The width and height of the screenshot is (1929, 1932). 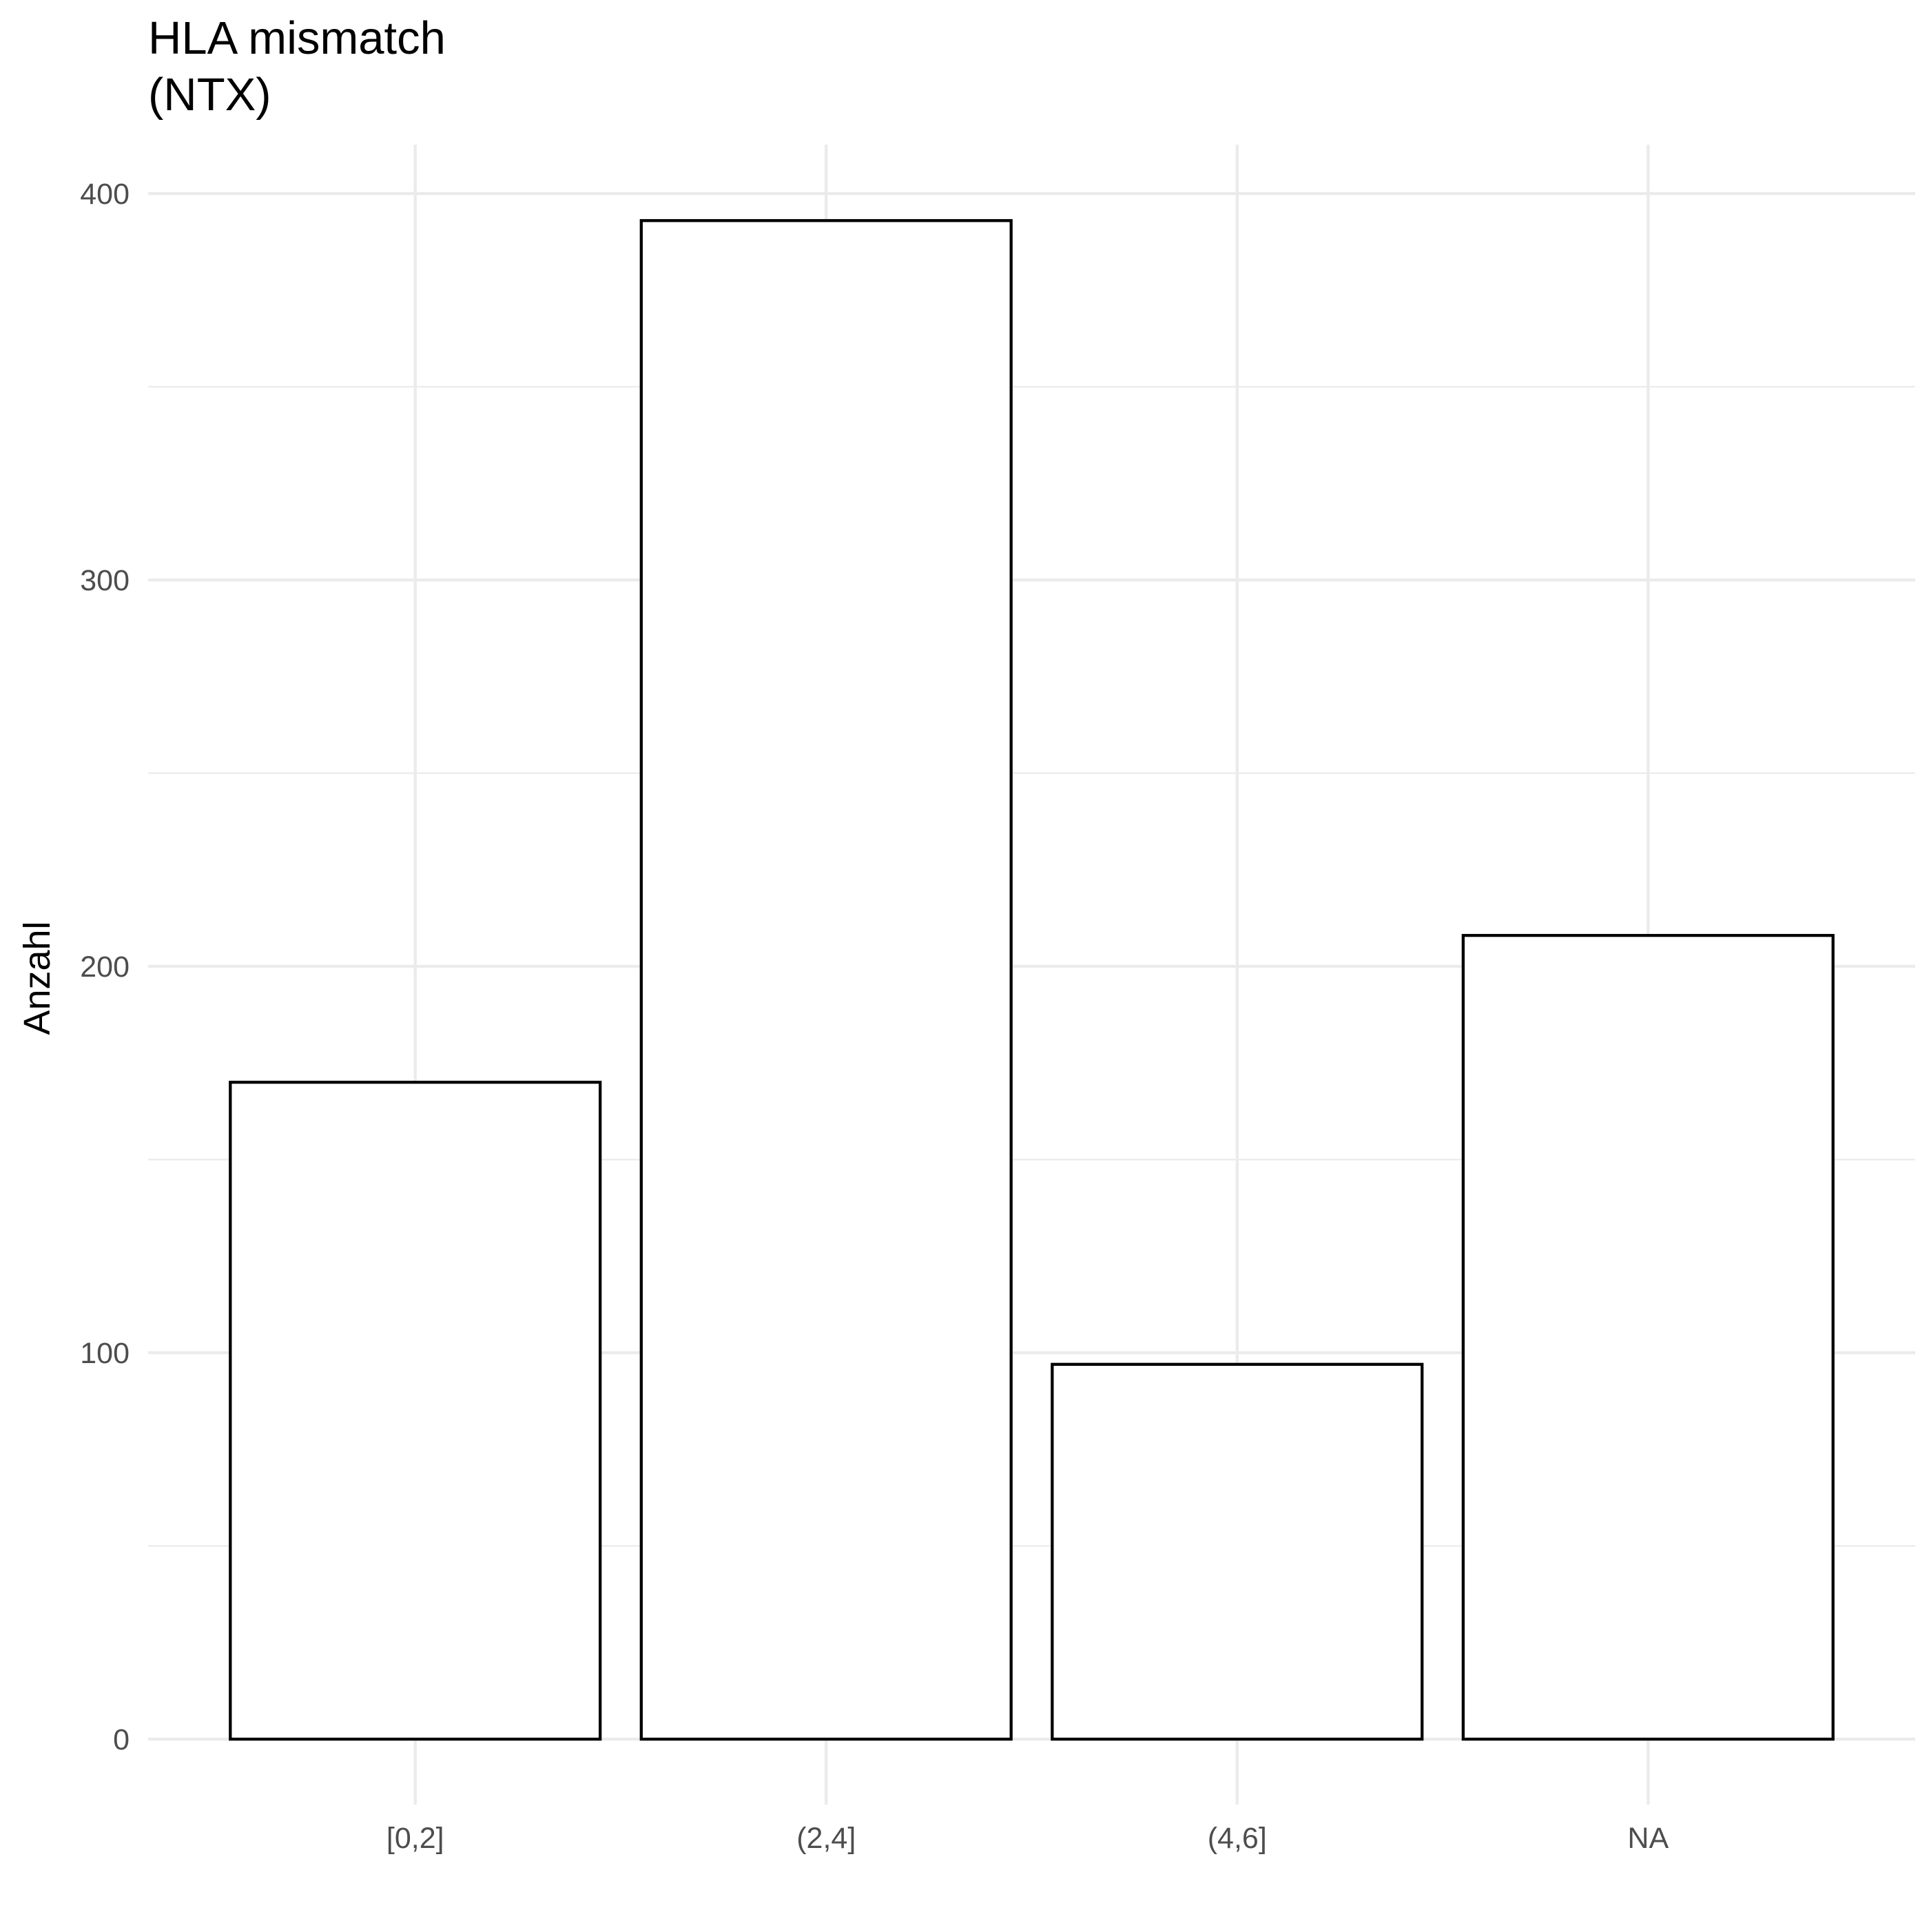 What do you see at coordinates (37, 978) in the screenshot?
I see `y-axis-title: Anzahl` at bounding box center [37, 978].